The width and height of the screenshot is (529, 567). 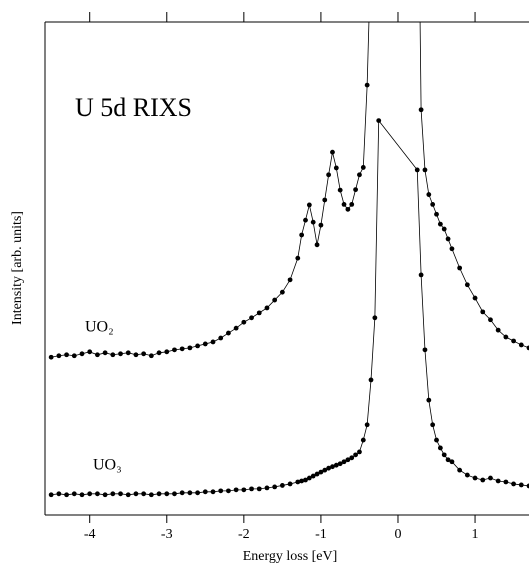 What do you see at coordinates (133, 107) in the screenshot?
I see `annotation: U 5d RIXS` at bounding box center [133, 107].